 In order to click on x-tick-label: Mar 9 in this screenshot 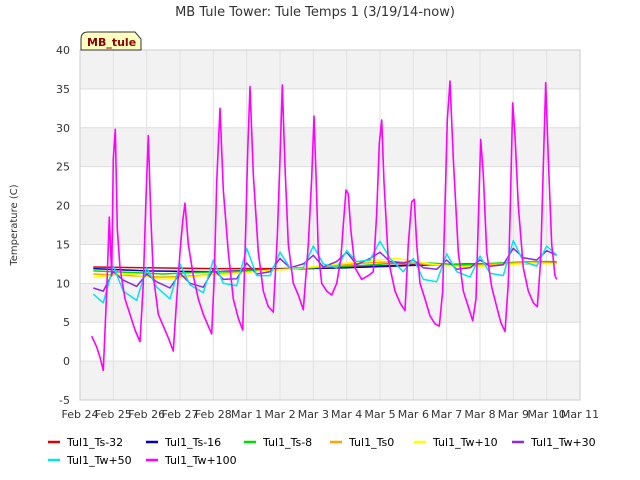, I will do `click(513, 414)`.